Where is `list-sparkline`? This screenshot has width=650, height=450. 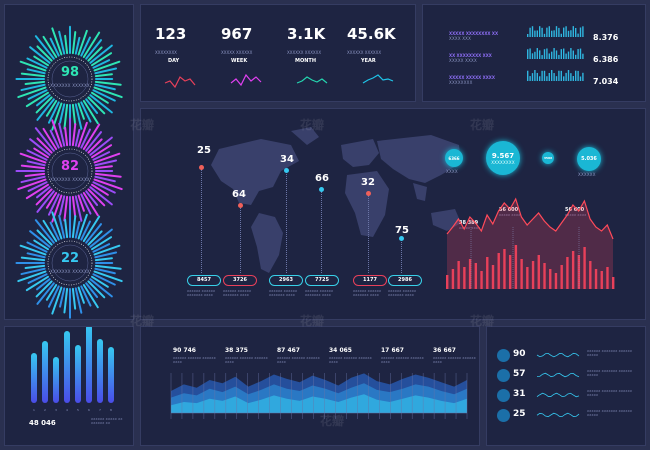 list-sparkline is located at coordinates (558, 355).